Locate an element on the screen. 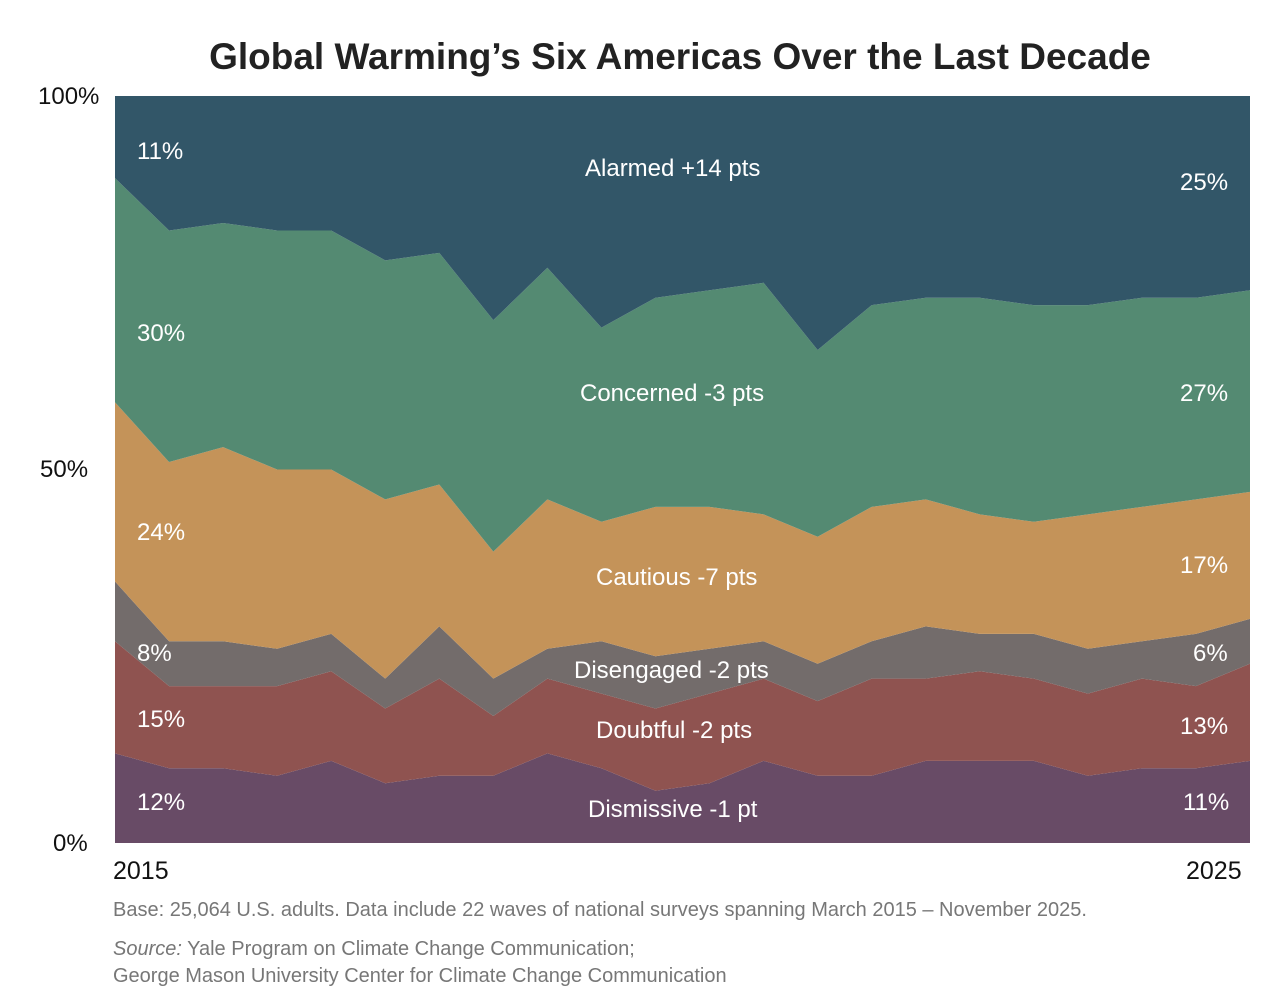 This screenshot has height=1007, width=1280. doubtful-series-label: Doubtful -2 pts is located at coordinates (674, 730).